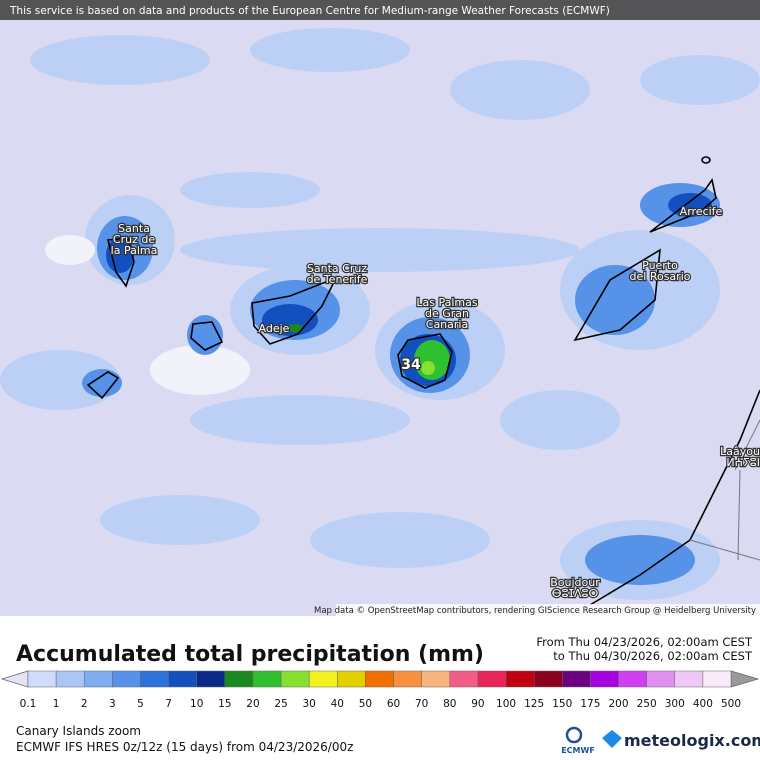 This screenshot has height=760, width=760. Describe the element at coordinates (280, 704) in the screenshot. I see `level-label: 25` at that location.